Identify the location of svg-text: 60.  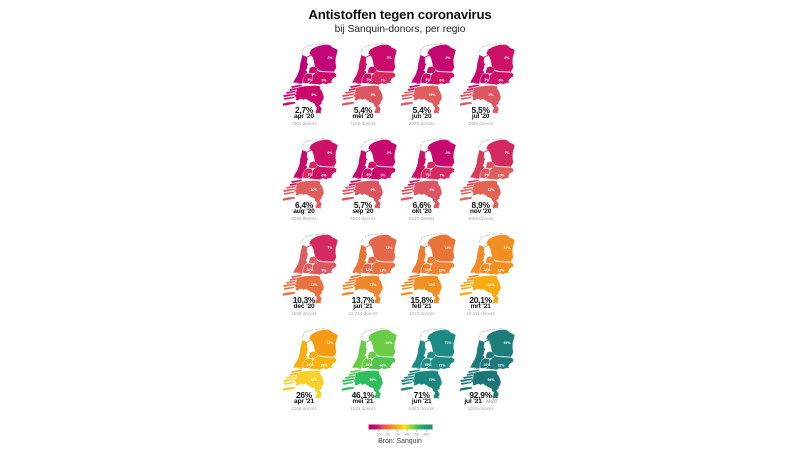
(426, 434).